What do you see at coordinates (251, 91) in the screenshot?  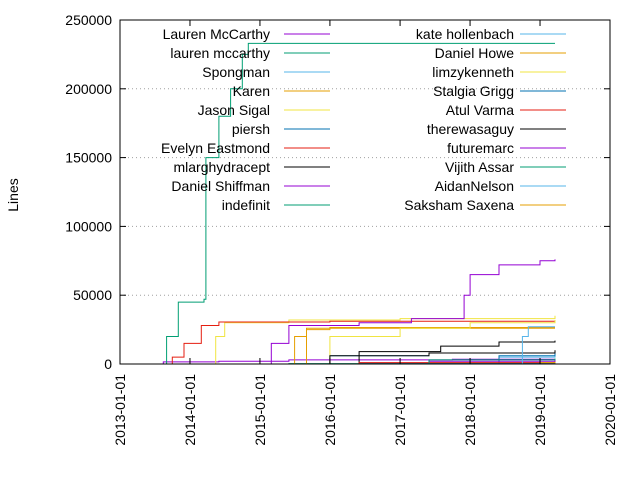 I see `legend-label: Karen` at bounding box center [251, 91].